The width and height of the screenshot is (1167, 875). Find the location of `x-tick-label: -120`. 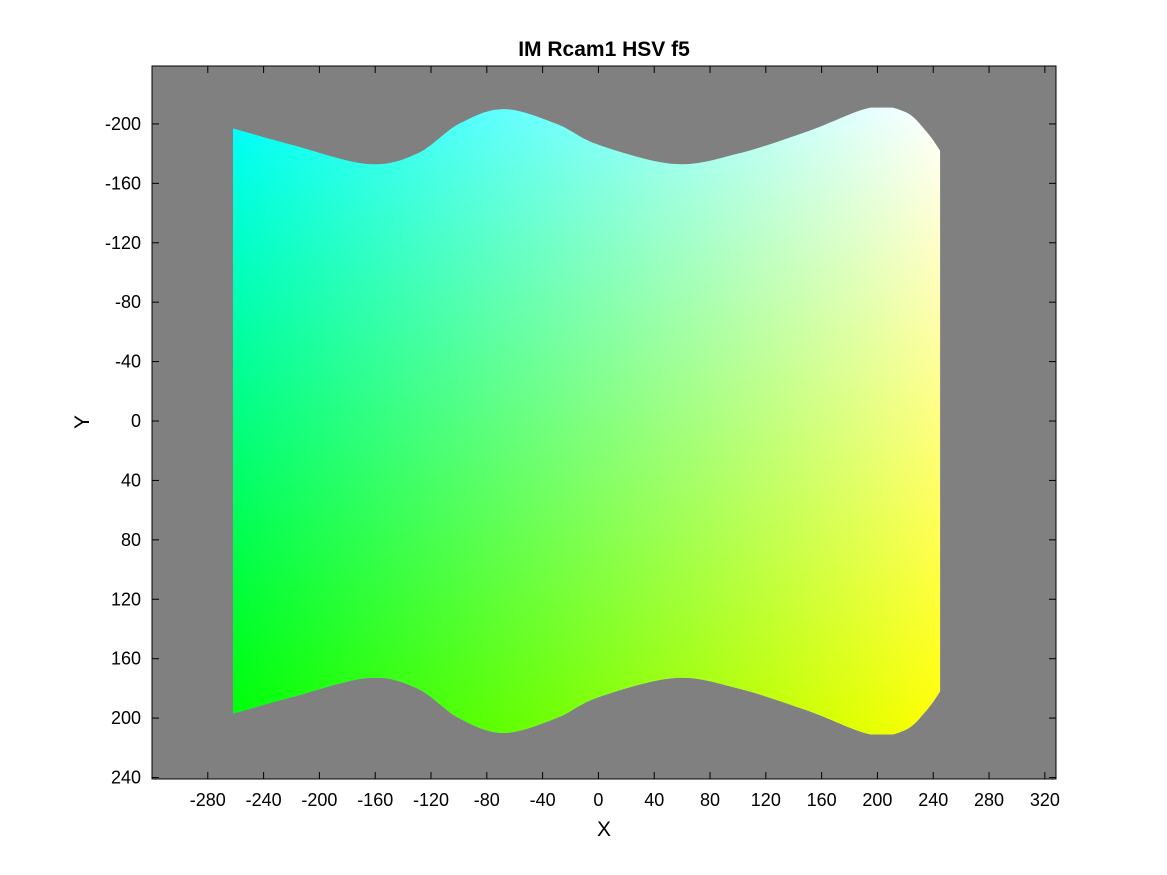

x-tick-label: -120 is located at coordinates (431, 800).